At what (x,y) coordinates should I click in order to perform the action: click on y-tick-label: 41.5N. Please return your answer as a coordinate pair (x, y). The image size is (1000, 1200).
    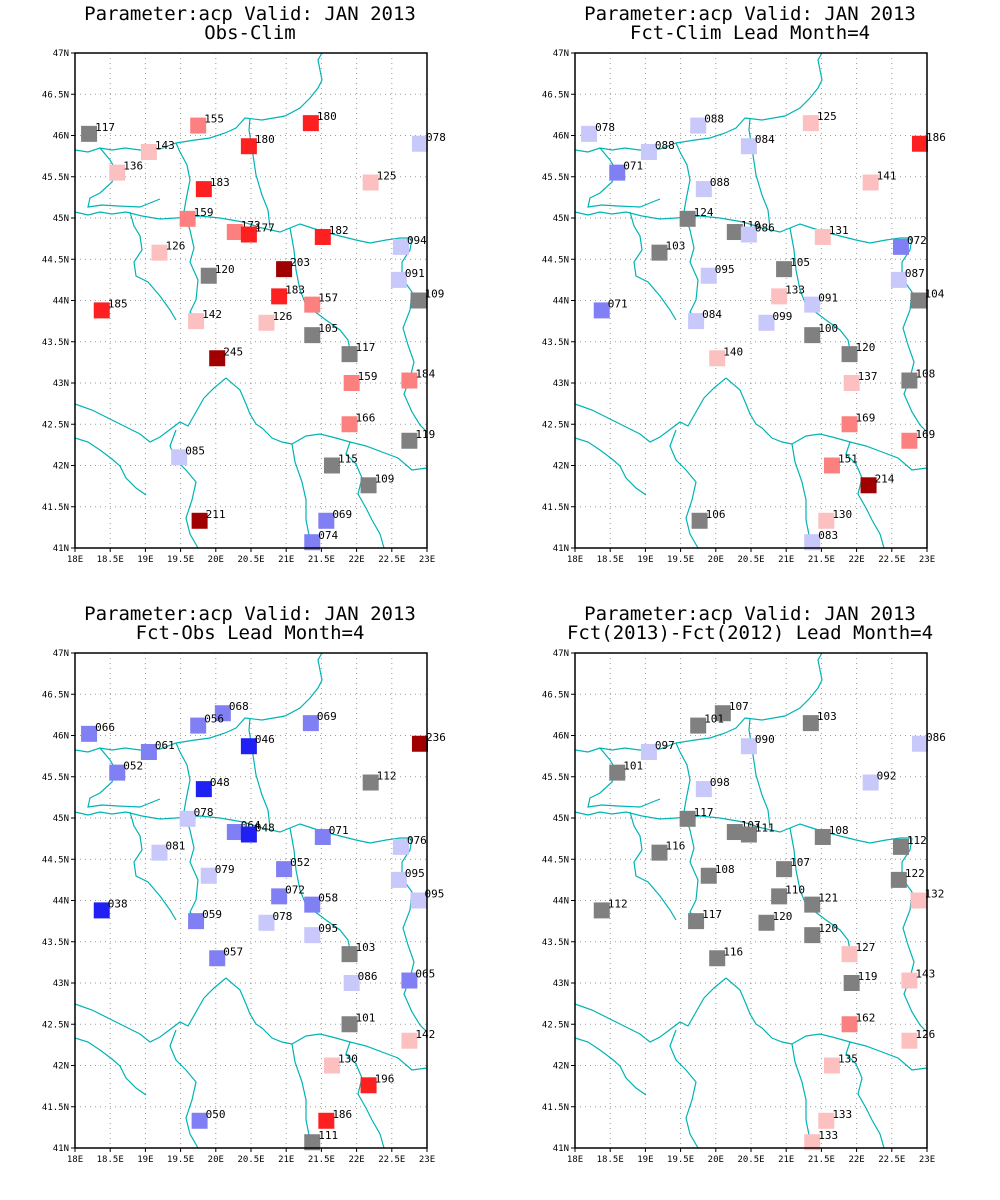
    Looking at the image, I should click on (555, 1108).